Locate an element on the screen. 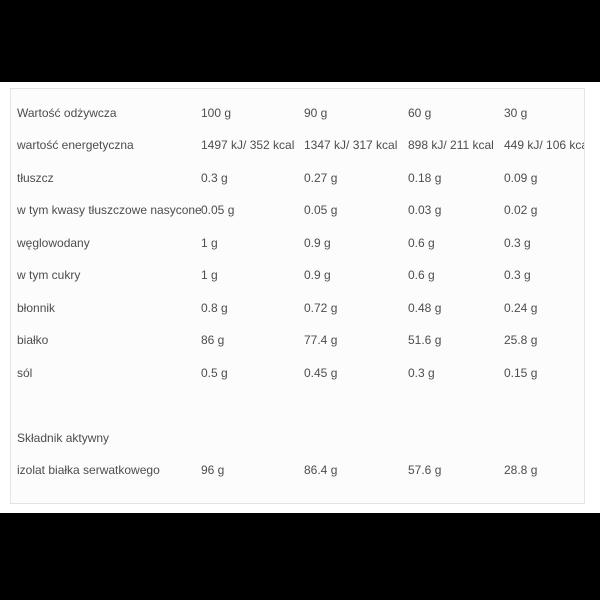 This screenshot has height=600, width=600. row-value: 0.03 g is located at coordinates (425, 210).